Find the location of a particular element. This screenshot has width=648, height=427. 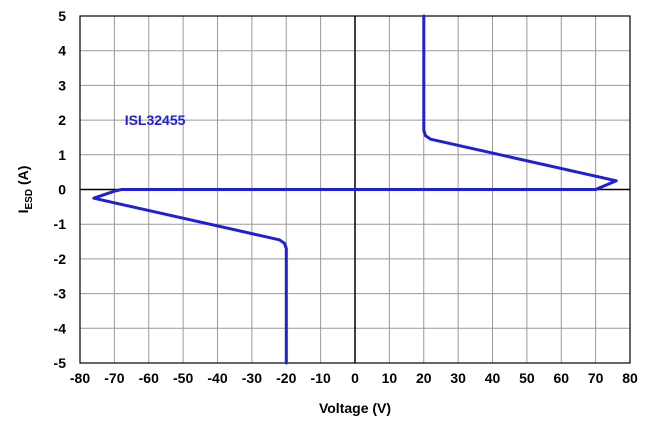

y-tick-label: -5 is located at coordinates (60, 363).